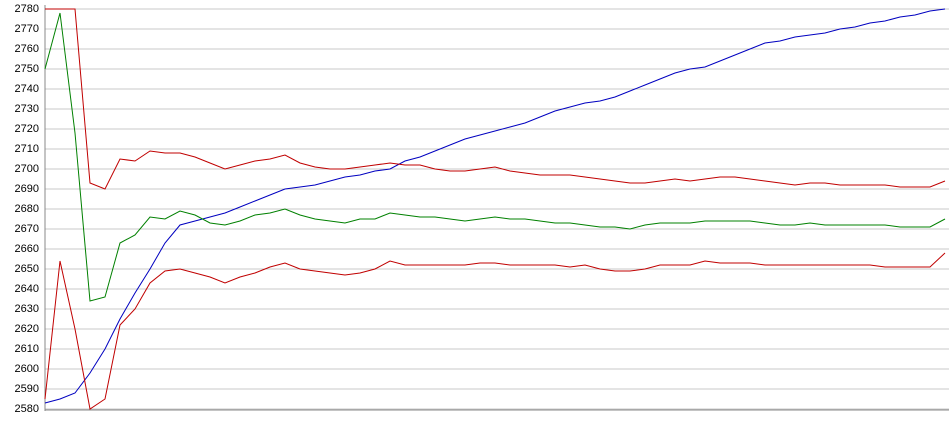 The image size is (950, 435). Describe the element at coordinates (27, 89) in the screenshot. I see `y-tick-label: 2740` at that location.